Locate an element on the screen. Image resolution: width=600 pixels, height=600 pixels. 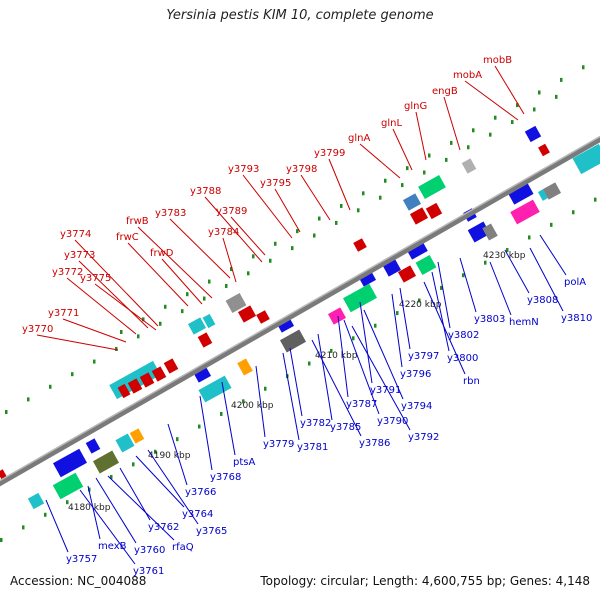
gene-label: y3798 is located at coordinates (301, 169).